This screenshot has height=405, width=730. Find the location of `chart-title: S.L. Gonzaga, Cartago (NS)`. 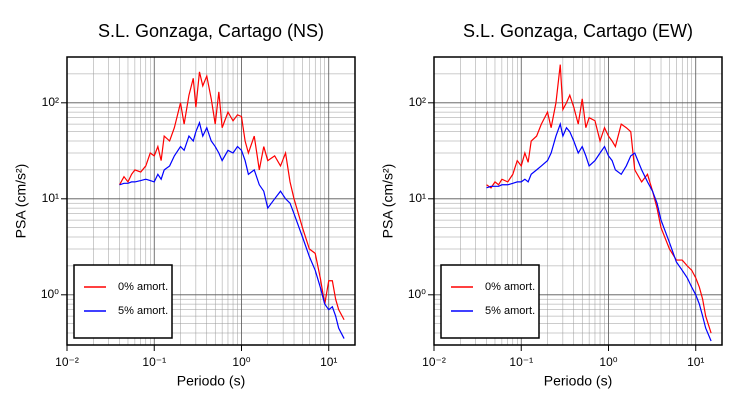

chart-title: S.L. Gonzaga, Cartago (NS) is located at coordinates (211, 31).